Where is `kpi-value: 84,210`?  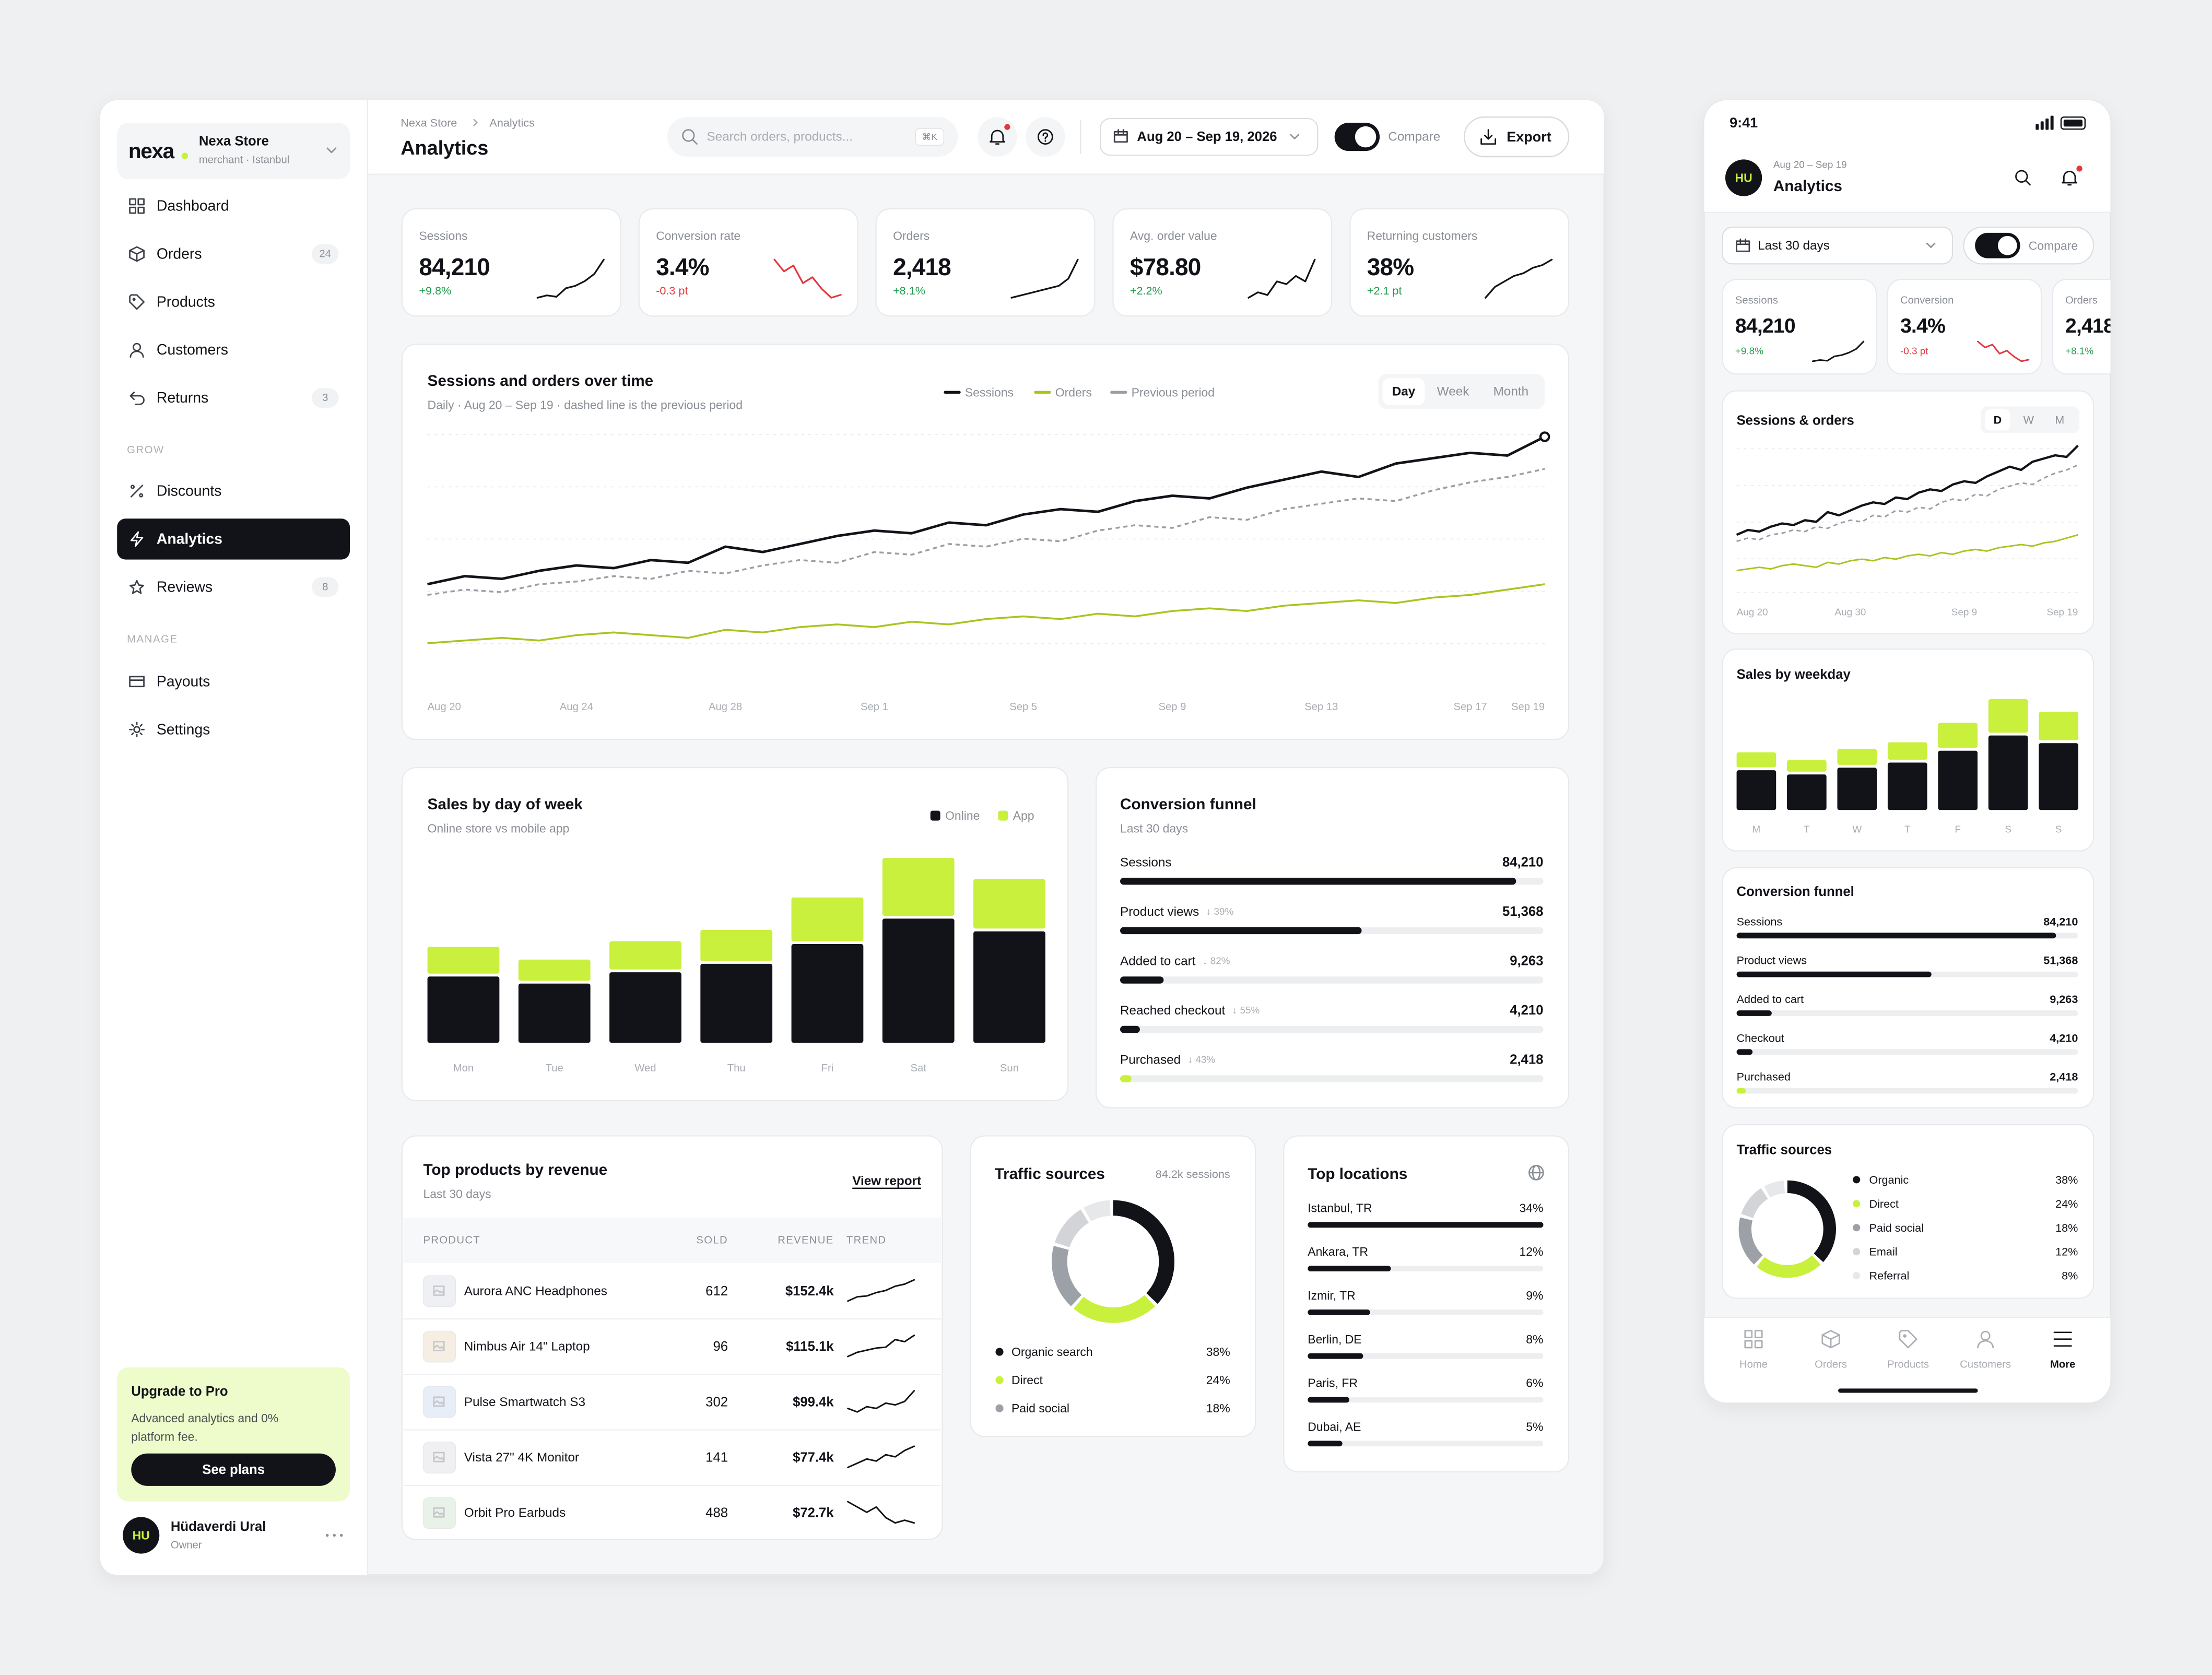 kpi-value: 84,210 is located at coordinates (1765, 326).